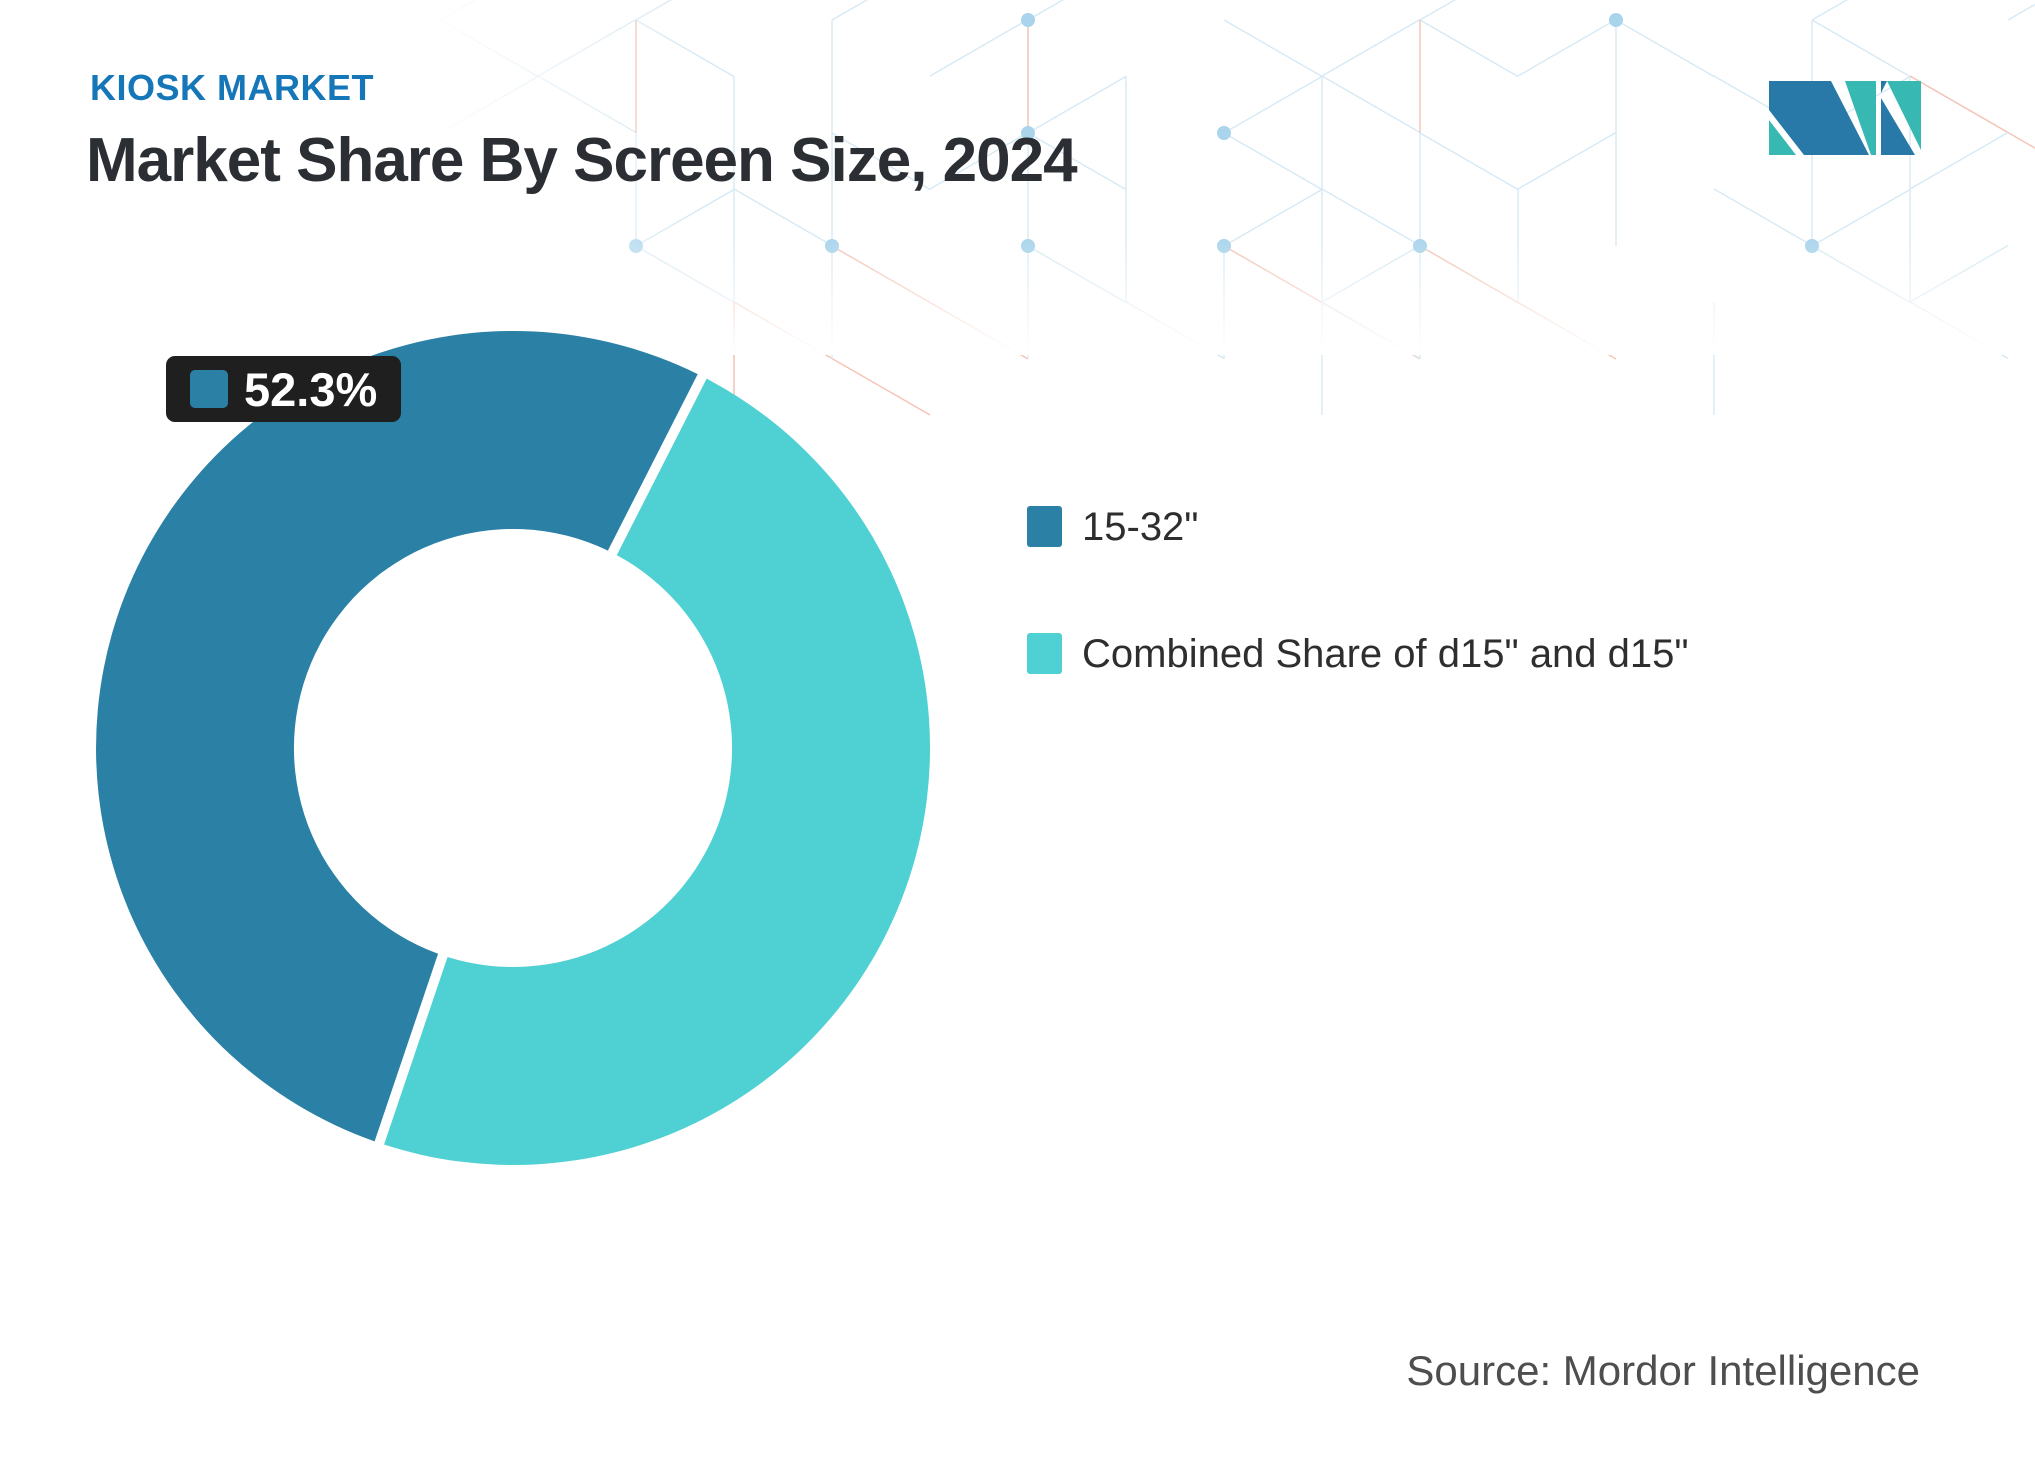 The height and width of the screenshot is (1480, 2035). Describe the element at coordinates (311, 389) in the screenshot. I see `data-label-value: 52.3%` at that location.